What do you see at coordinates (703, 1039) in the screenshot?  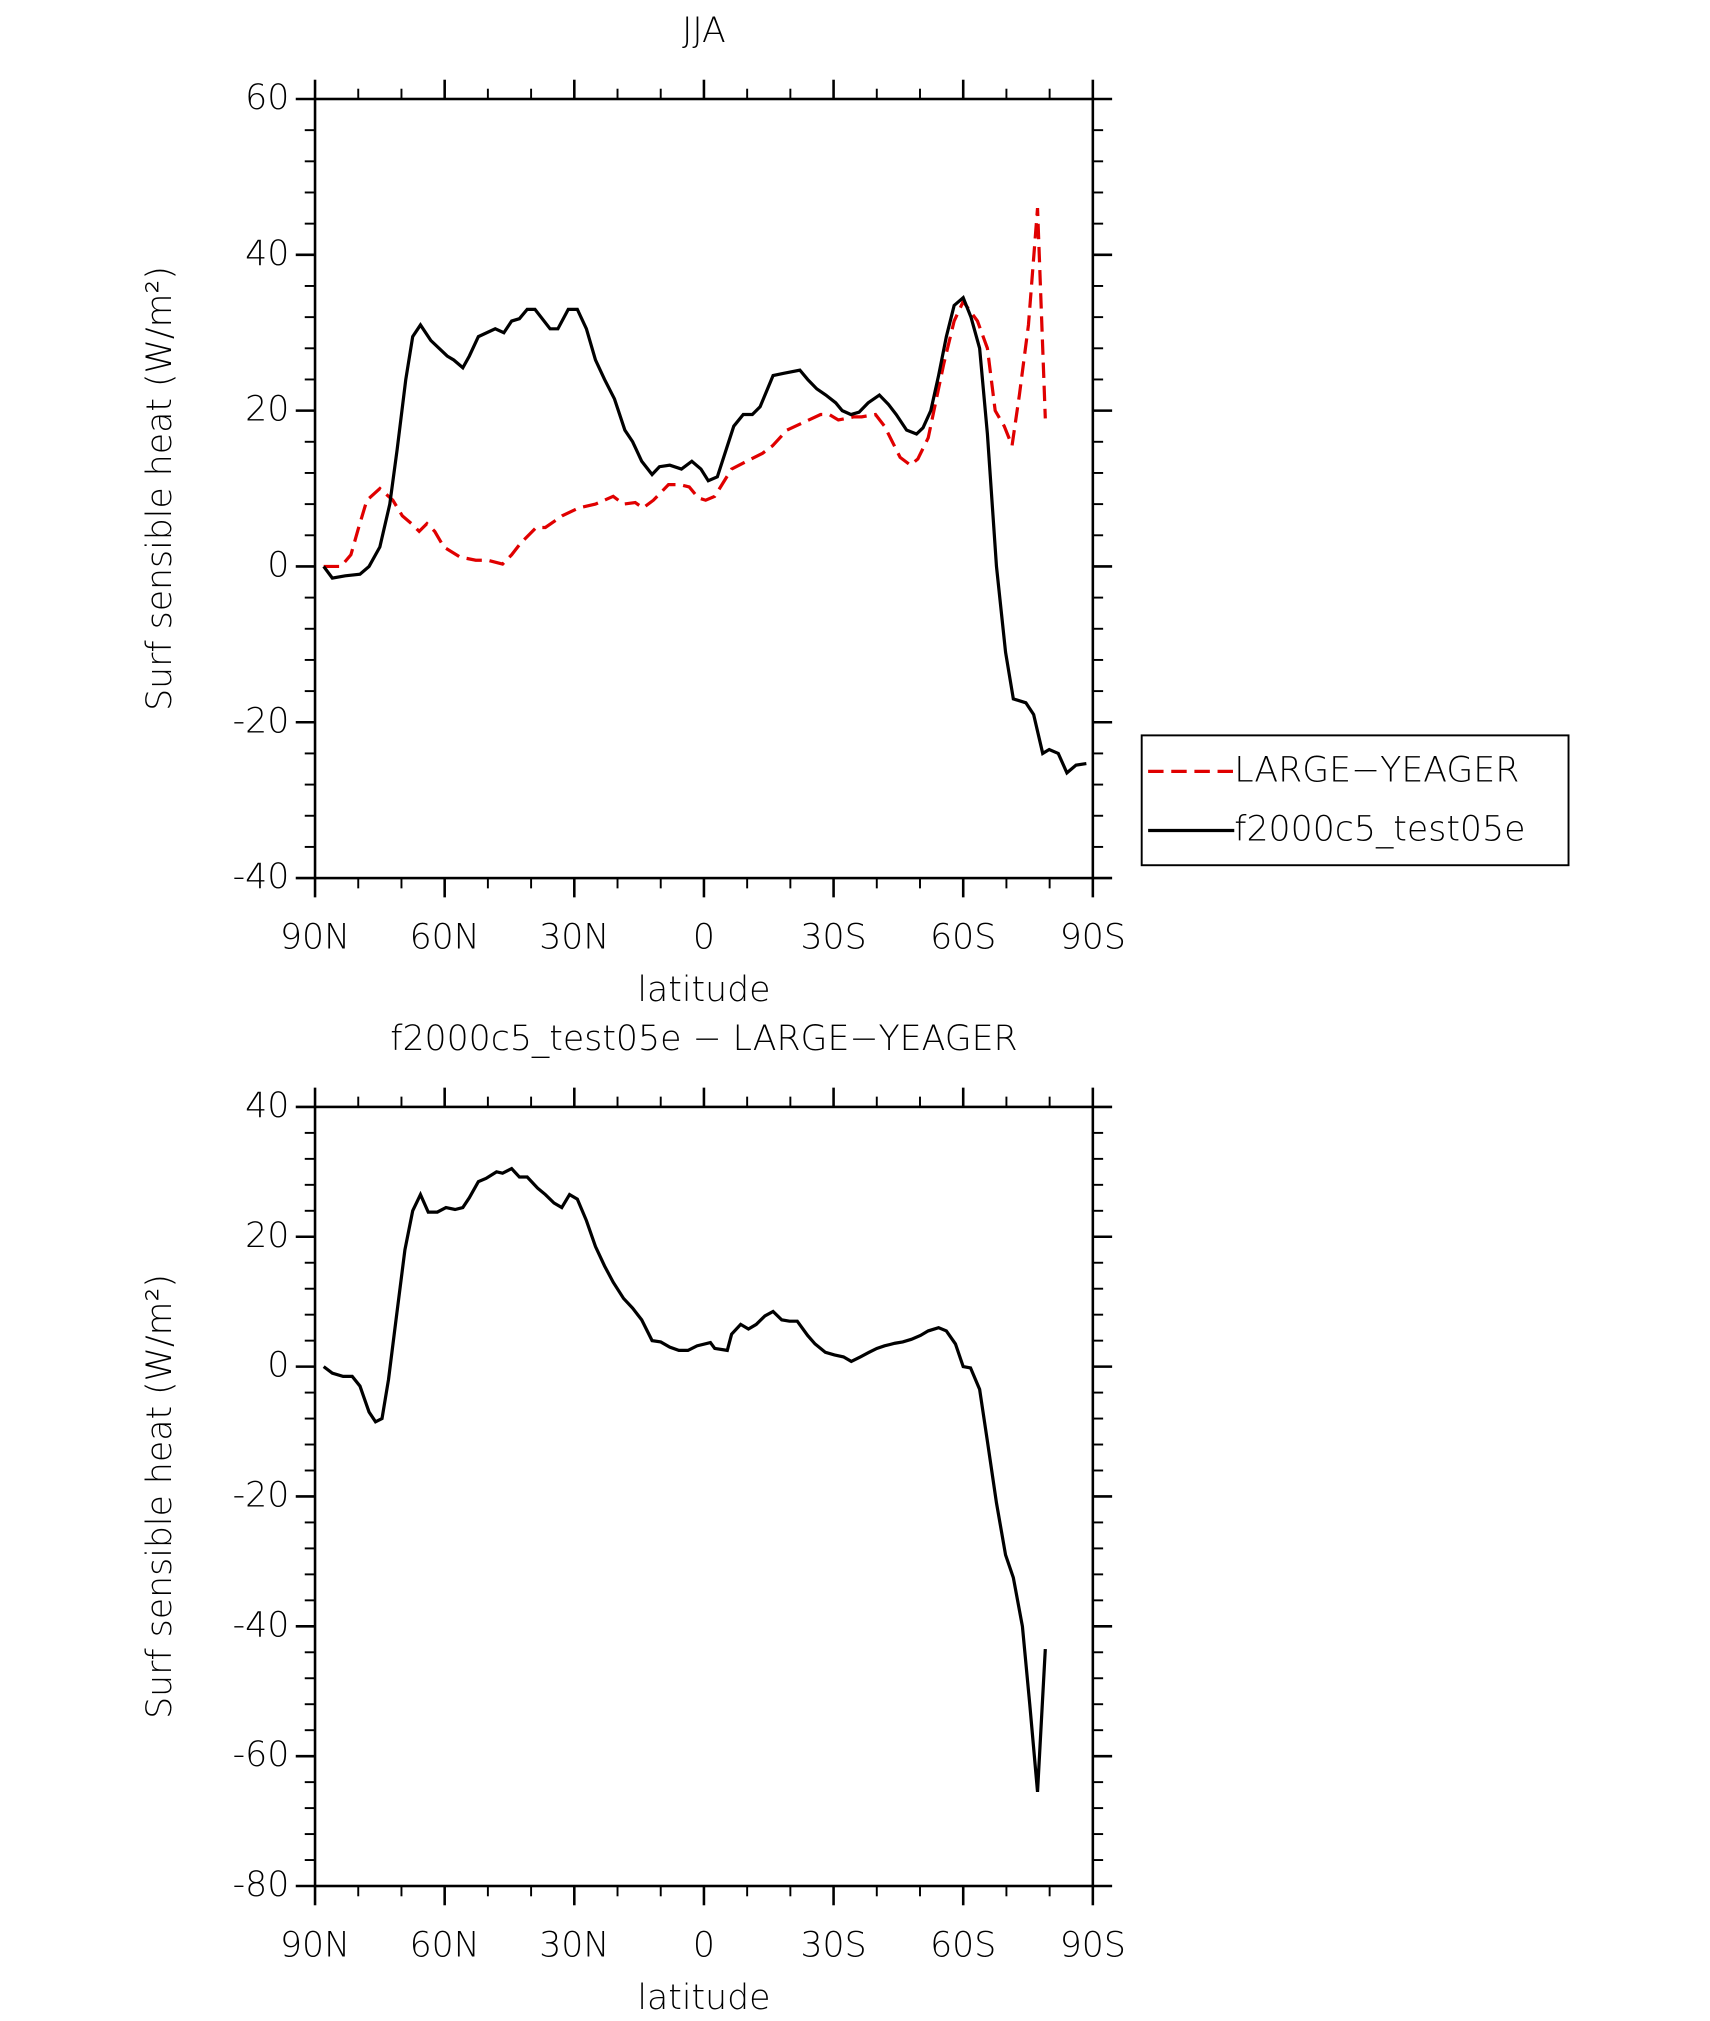 I see `chart-title: f2000c5_test05e − LARGE−YEAGER` at bounding box center [703, 1039].